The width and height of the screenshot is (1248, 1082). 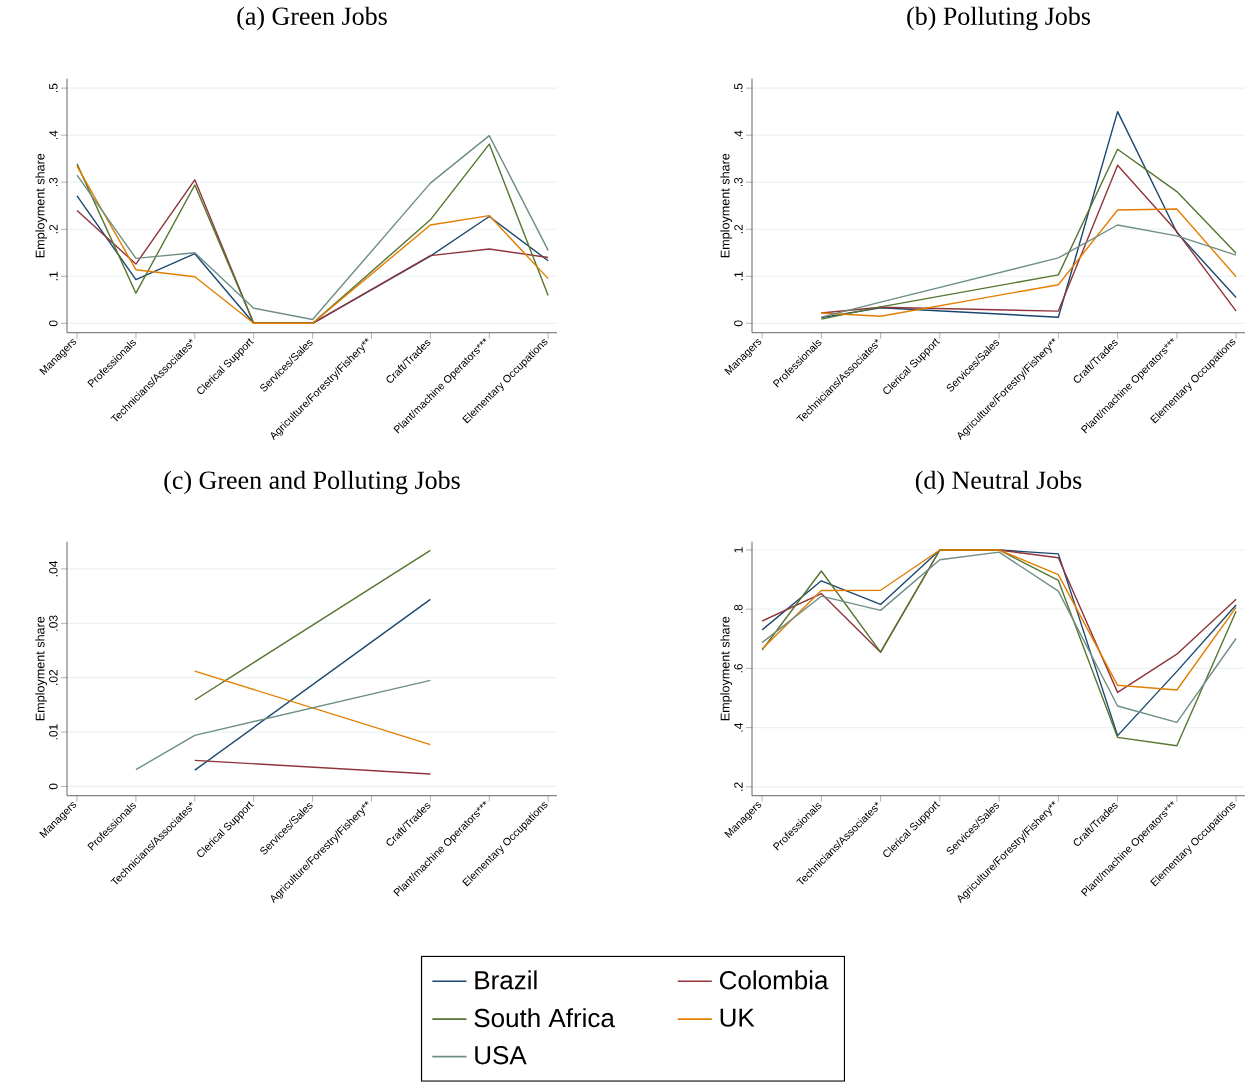 What do you see at coordinates (312, 482) in the screenshot?
I see `chart-title: (c) Green and Polluting Jobs` at bounding box center [312, 482].